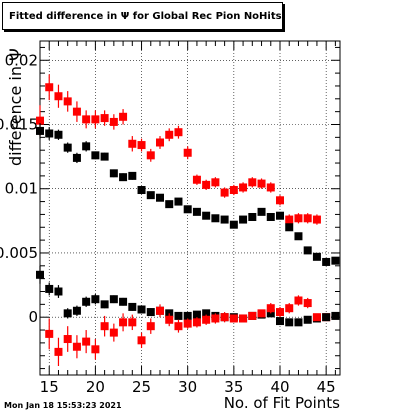 The width and height of the screenshot is (400, 414). What do you see at coordinates (141, 387) in the screenshot?
I see `x-tick-label: 25` at bounding box center [141, 387].